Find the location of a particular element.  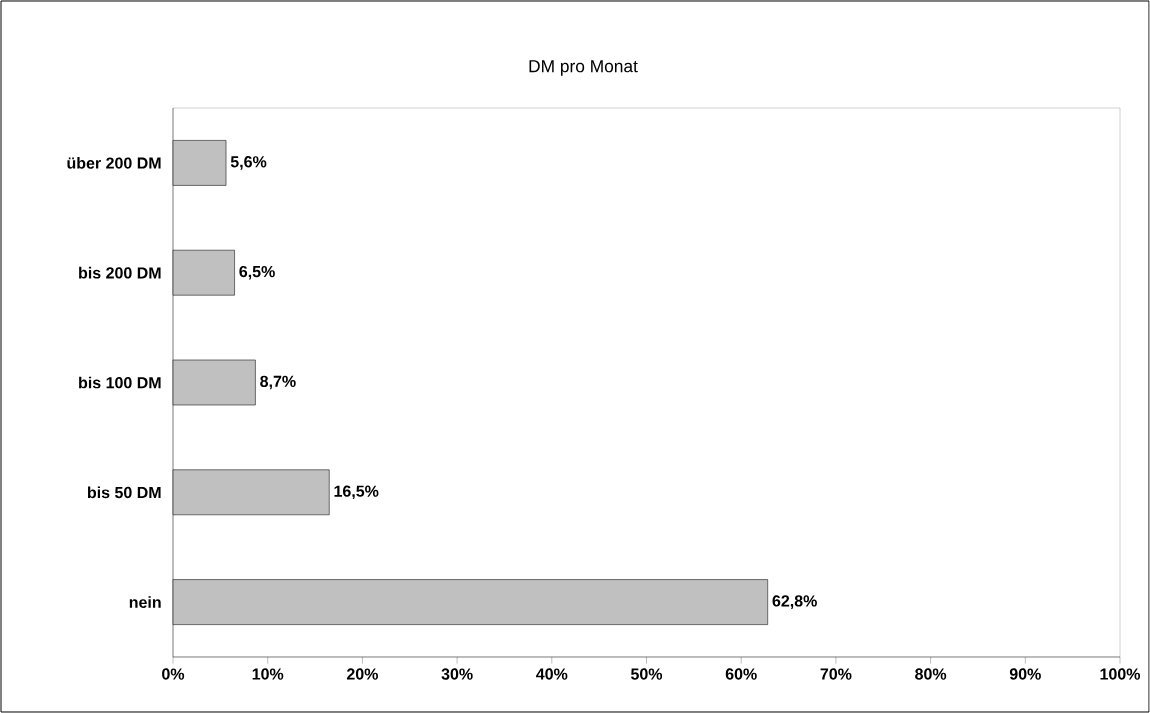

y-tick-label: nein is located at coordinates (145, 602).